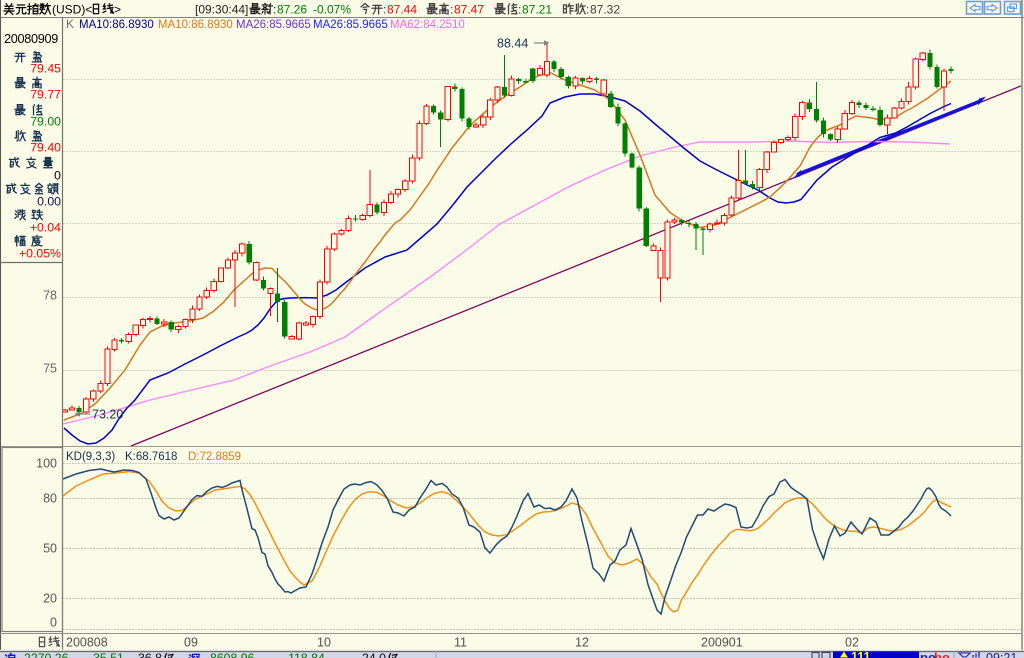 Image resolution: width=1024 pixels, height=658 pixels. What do you see at coordinates (90, 457) in the screenshot?
I see `svg-text: KD(9,3,3)` at bounding box center [90, 457].